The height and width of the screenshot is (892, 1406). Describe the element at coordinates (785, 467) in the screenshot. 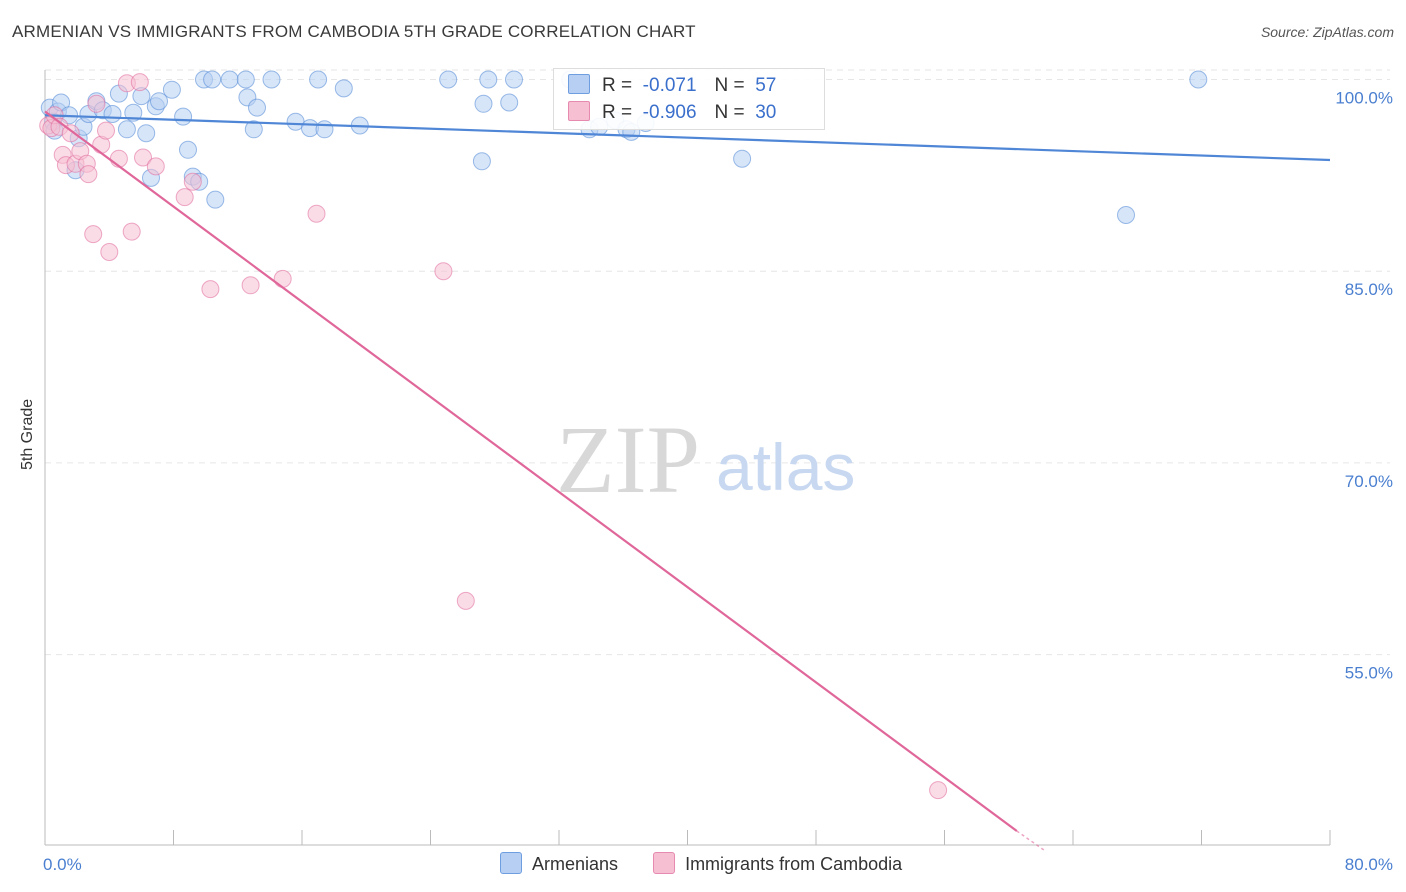

I see `watermark-atlas: atlas` at that location.